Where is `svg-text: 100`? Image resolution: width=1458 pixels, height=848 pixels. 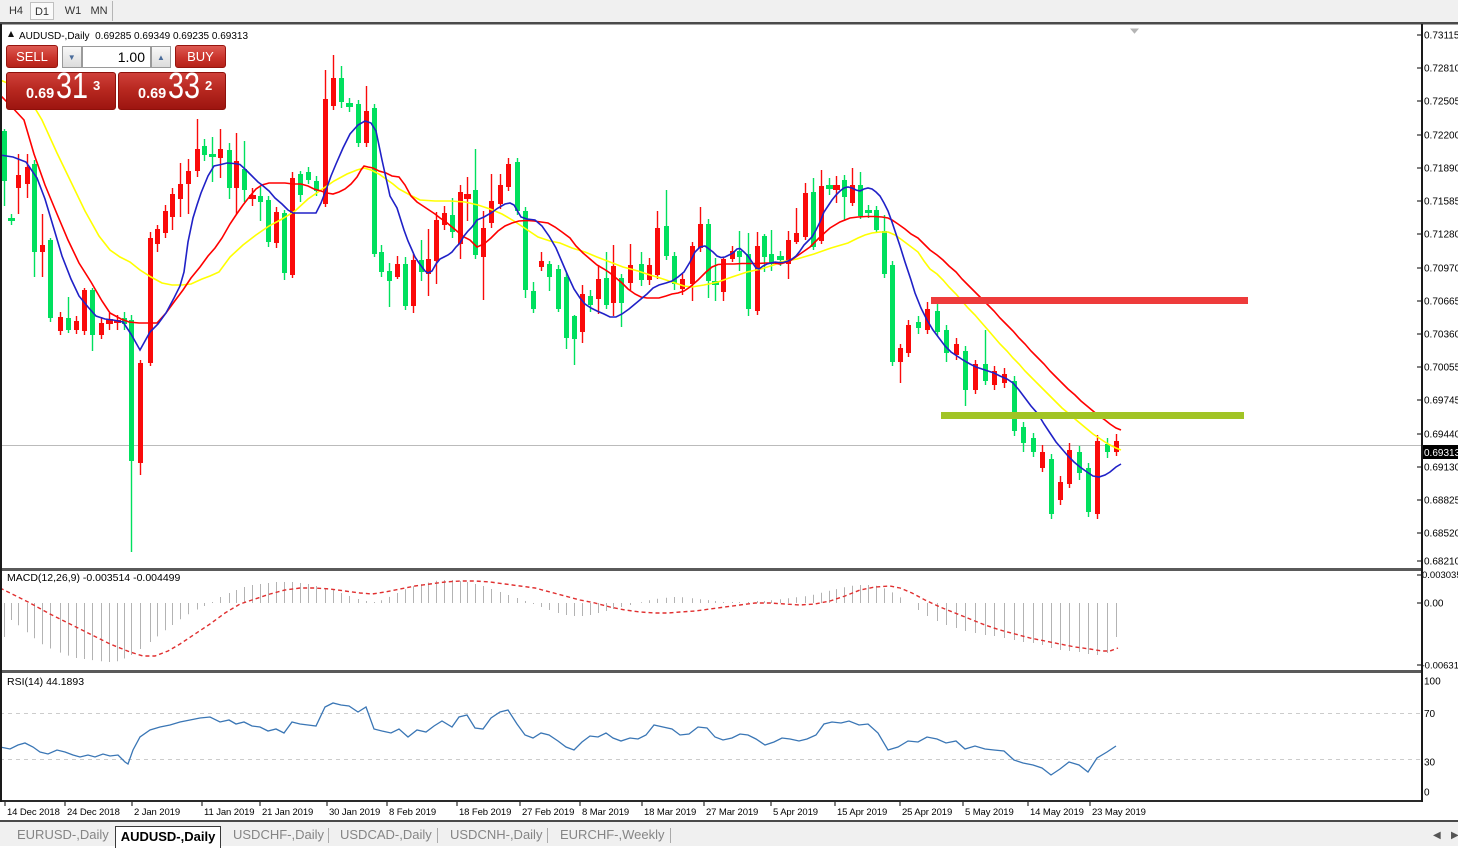
svg-text: 100 is located at coordinates (1432, 682).